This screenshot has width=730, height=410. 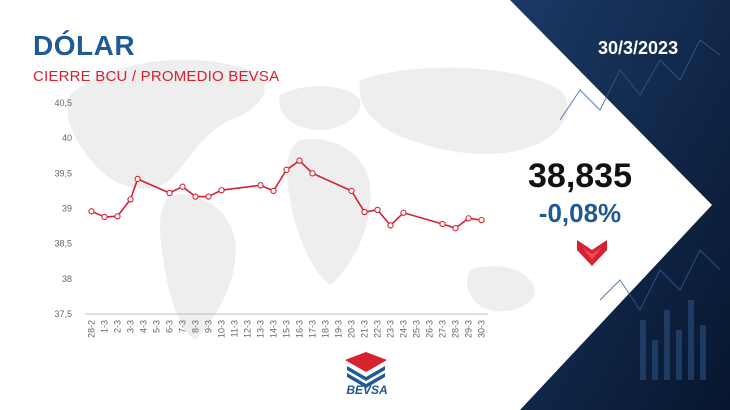 What do you see at coordinates (67, 209) in the screenshot?
I see `y-tick-label: 39` at bounding box center [67, 209].